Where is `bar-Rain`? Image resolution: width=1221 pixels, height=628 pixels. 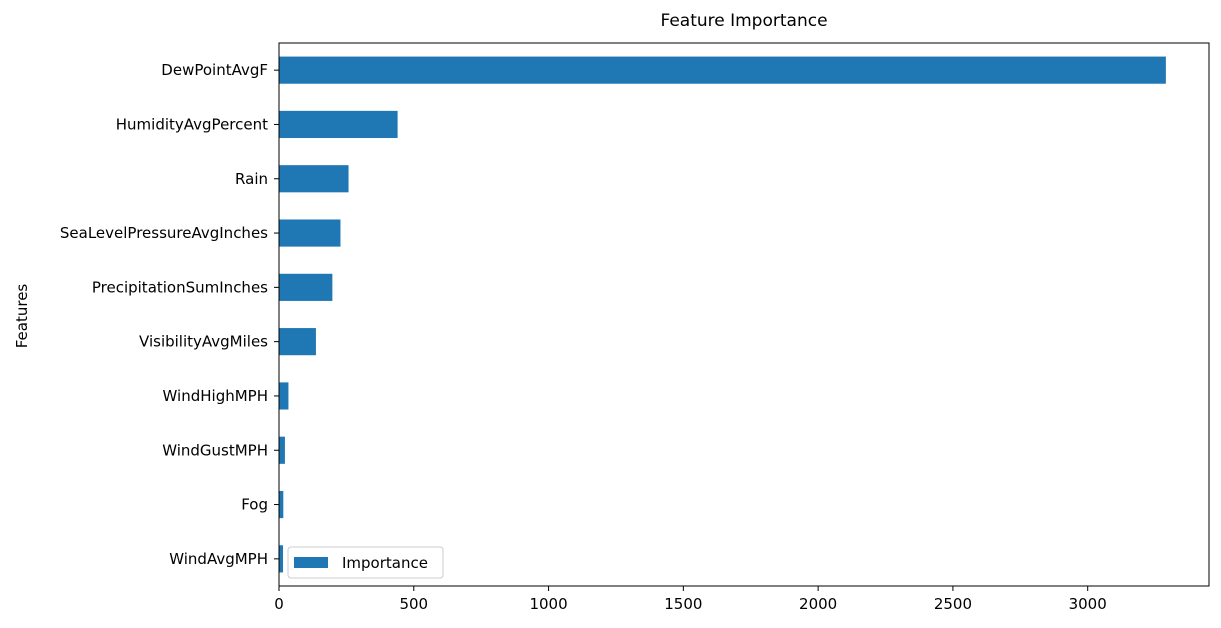
bar-Rain is located at coordinates (314, 179).